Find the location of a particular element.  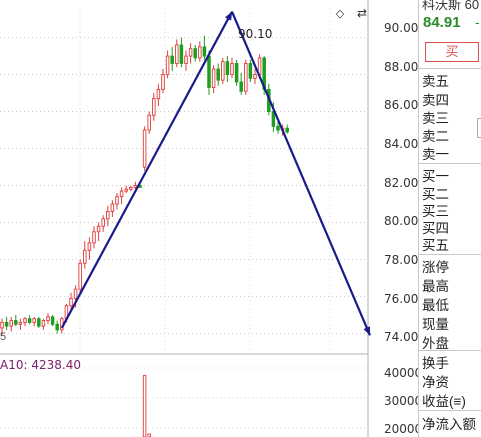

bid-level-5: 买五 is located at coordinates (435, 245).